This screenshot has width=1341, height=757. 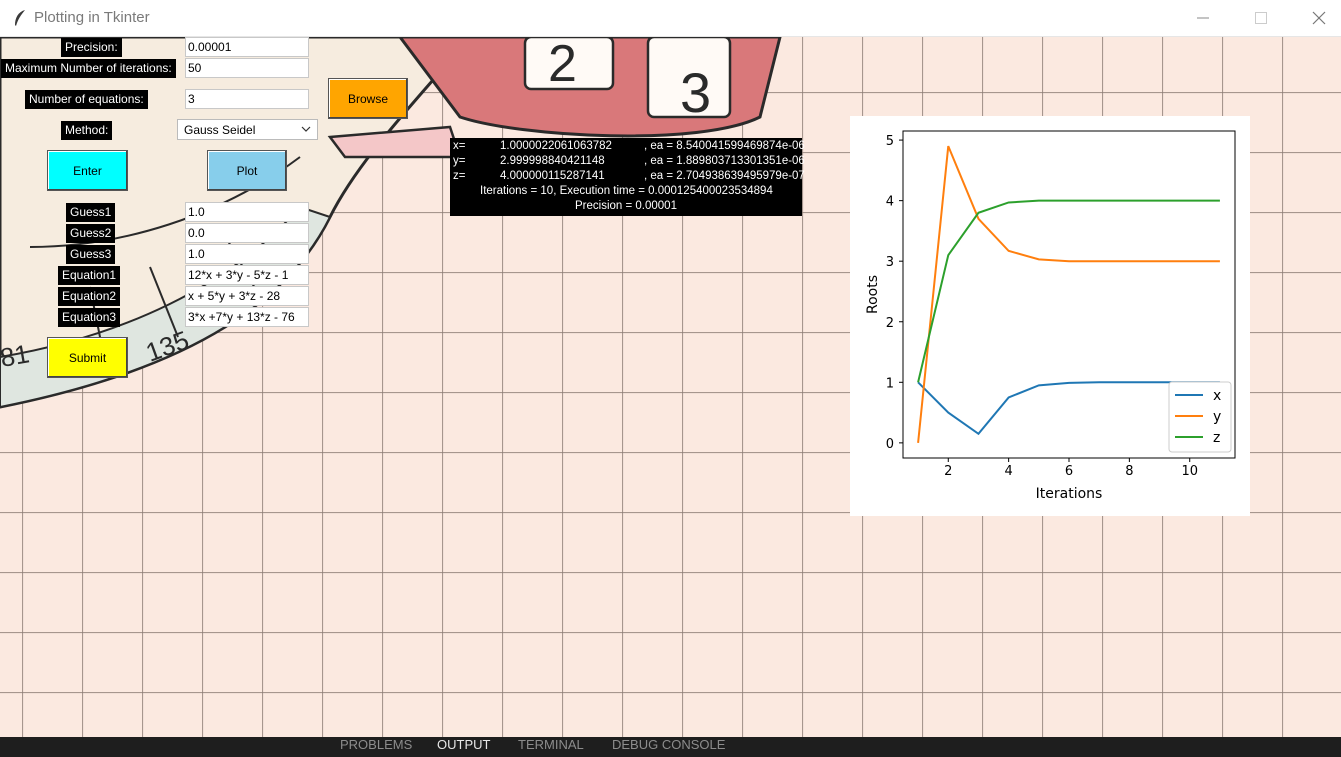 What do you see at coordinates (459, 161) in the screenshot?
I see `result-y-name: y=` at bounding box center [459, 161].